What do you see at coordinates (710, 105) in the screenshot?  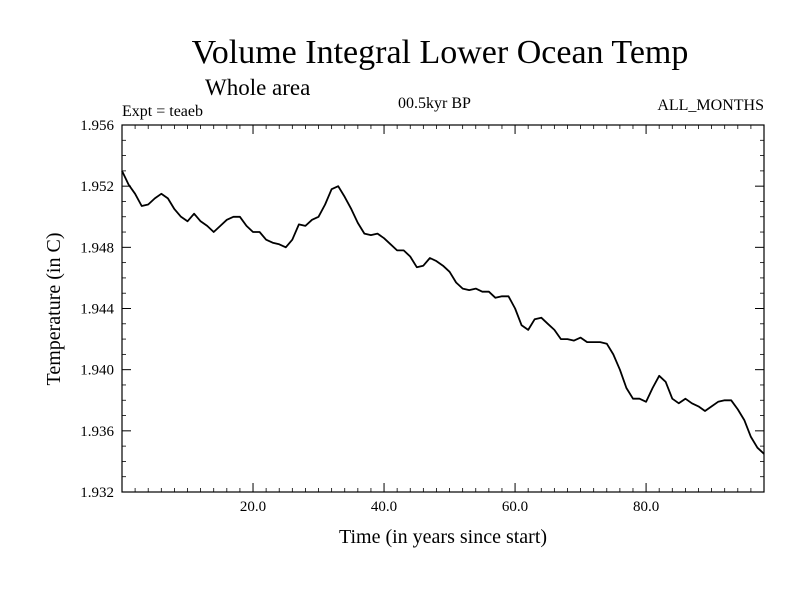 I see `months-label: ALL_MONTHS` at bounding box center [710, 105].